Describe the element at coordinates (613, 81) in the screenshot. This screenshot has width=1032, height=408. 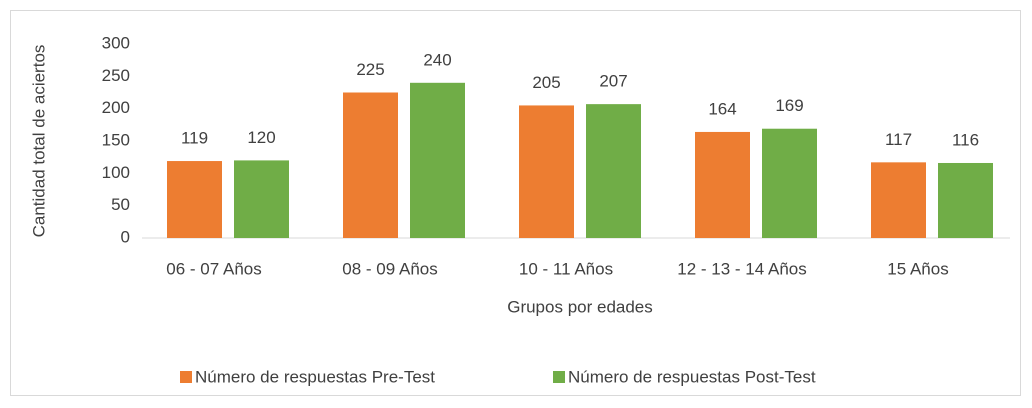
I see `data-label: 207` at that location.